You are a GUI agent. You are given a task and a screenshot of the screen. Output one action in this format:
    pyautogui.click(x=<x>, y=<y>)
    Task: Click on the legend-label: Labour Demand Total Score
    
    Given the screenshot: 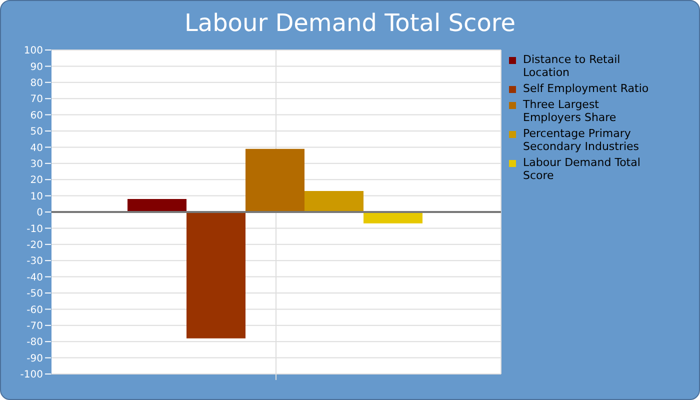 What is the action you would take?
    pyautogui.click(x=582, y=169)
    